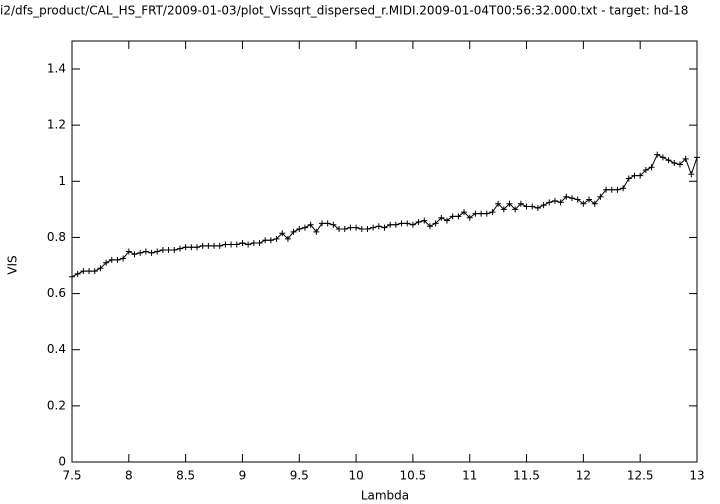  Describe the element at coordinates (56, 69) in the screenshot. I see `y-tick-label: 1.4` at that location.